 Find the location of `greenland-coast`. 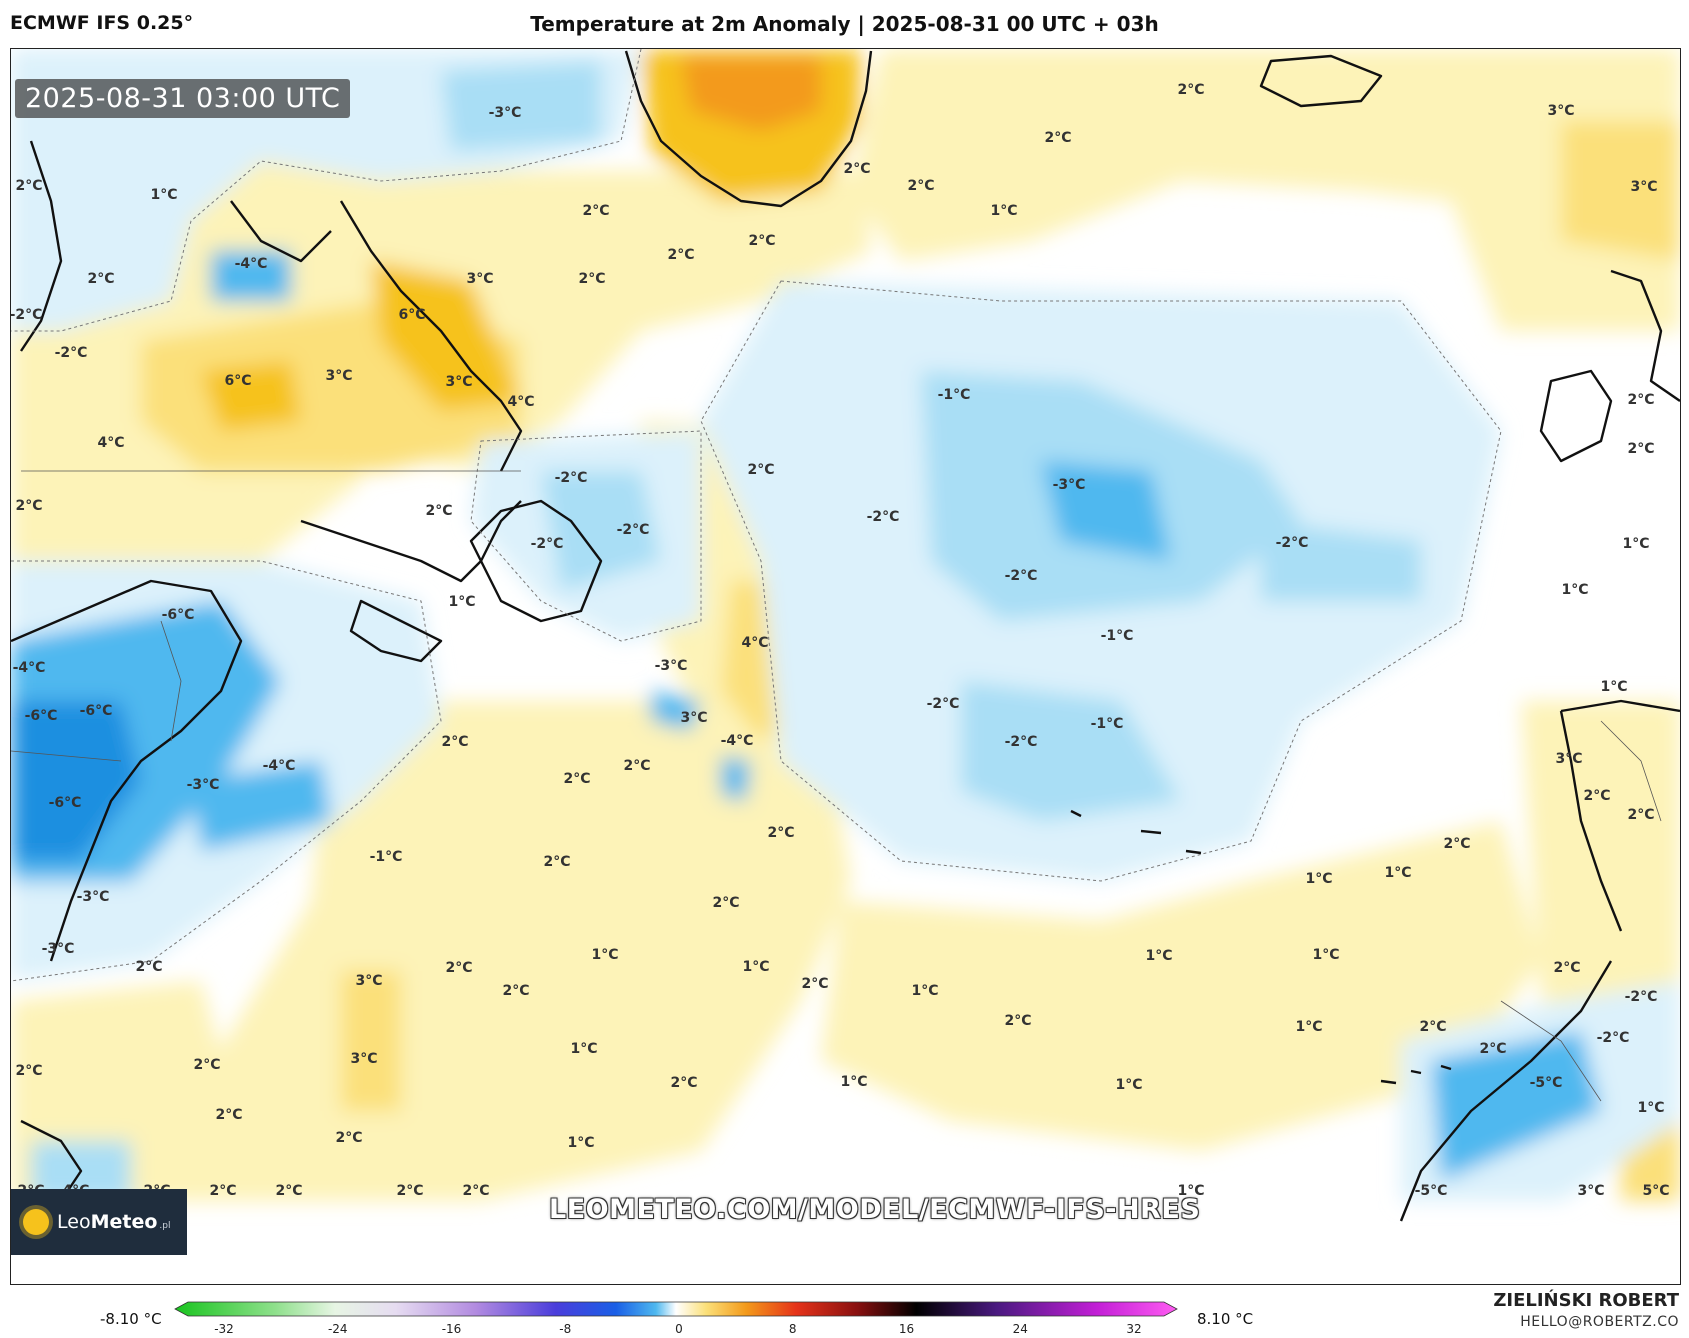

greenland-coast is located at coordinates (748, 129).